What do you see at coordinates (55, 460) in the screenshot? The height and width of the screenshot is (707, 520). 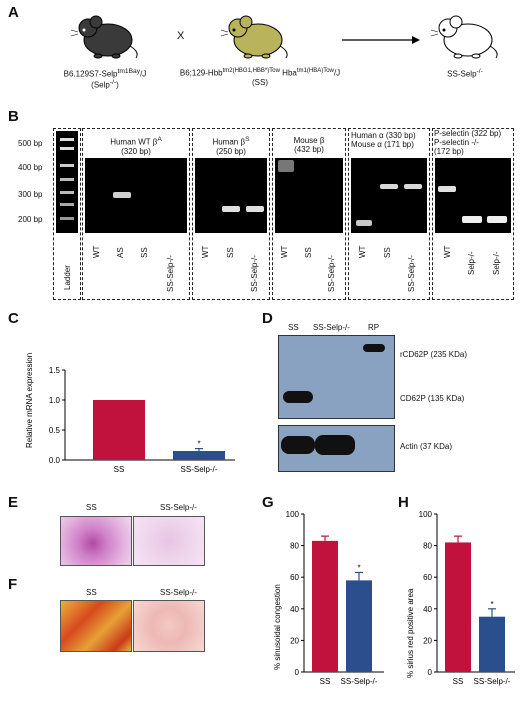 I see `y-tick-label: 0.0` at bounding box center [55, 460].